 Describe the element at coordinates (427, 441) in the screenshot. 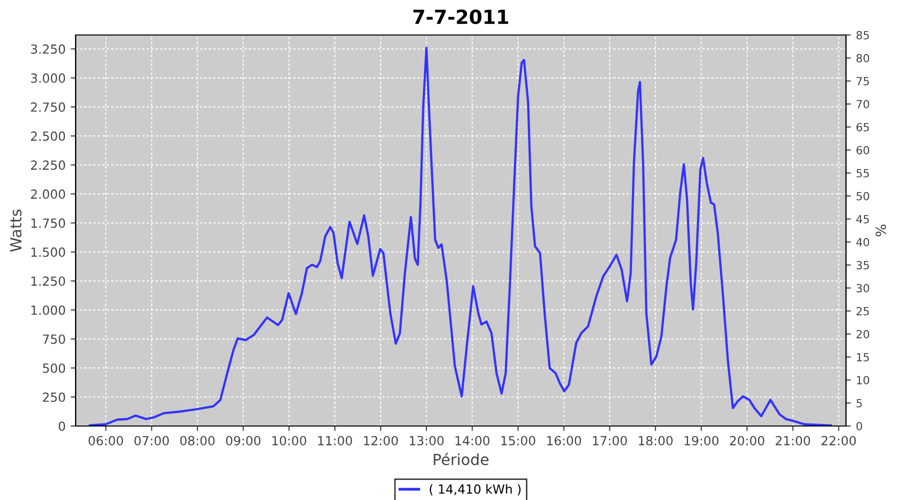

I see `x-tick-label: 13:00` at that location.